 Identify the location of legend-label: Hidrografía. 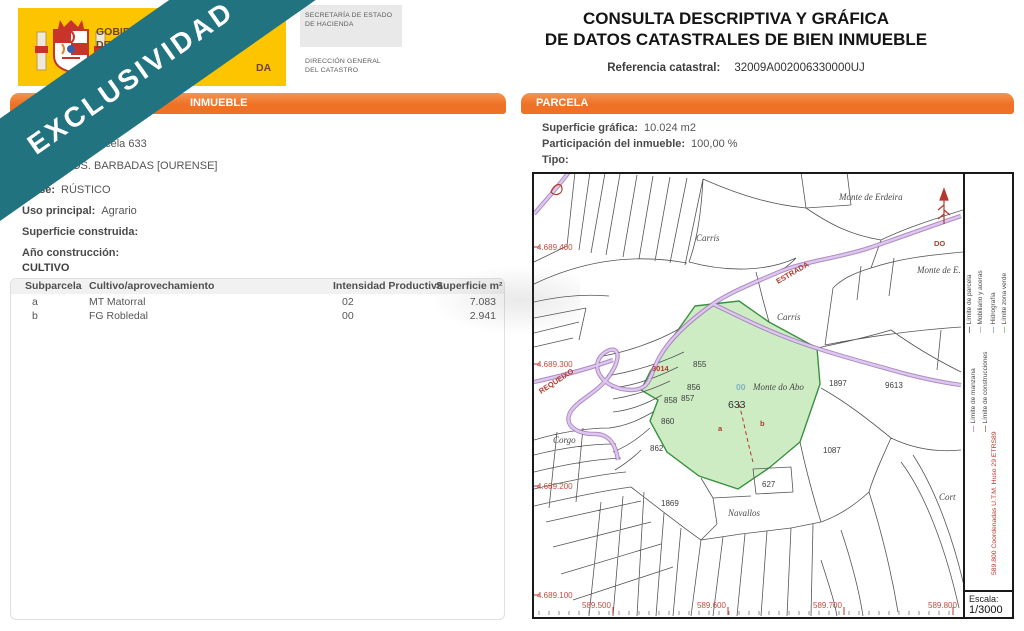
(993, 308).